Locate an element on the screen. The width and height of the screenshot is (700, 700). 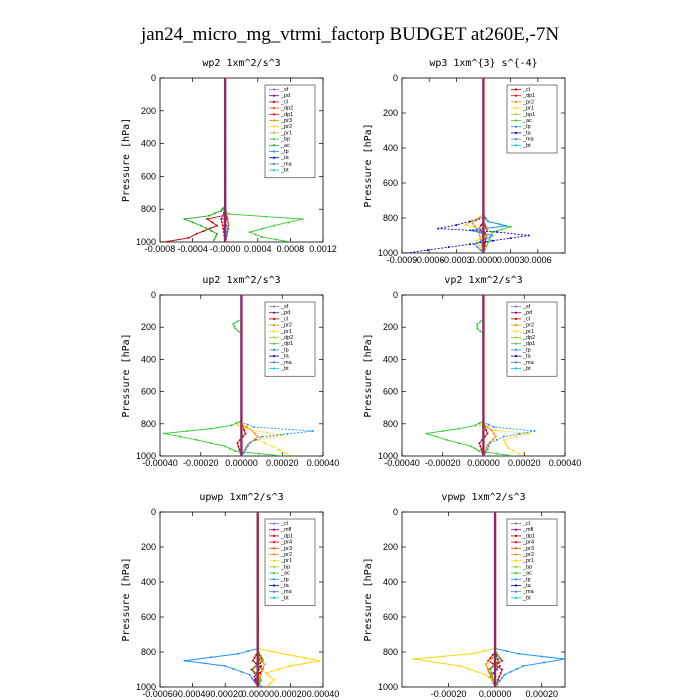
legend-entry: _pd is located at coordinates (285, 313).